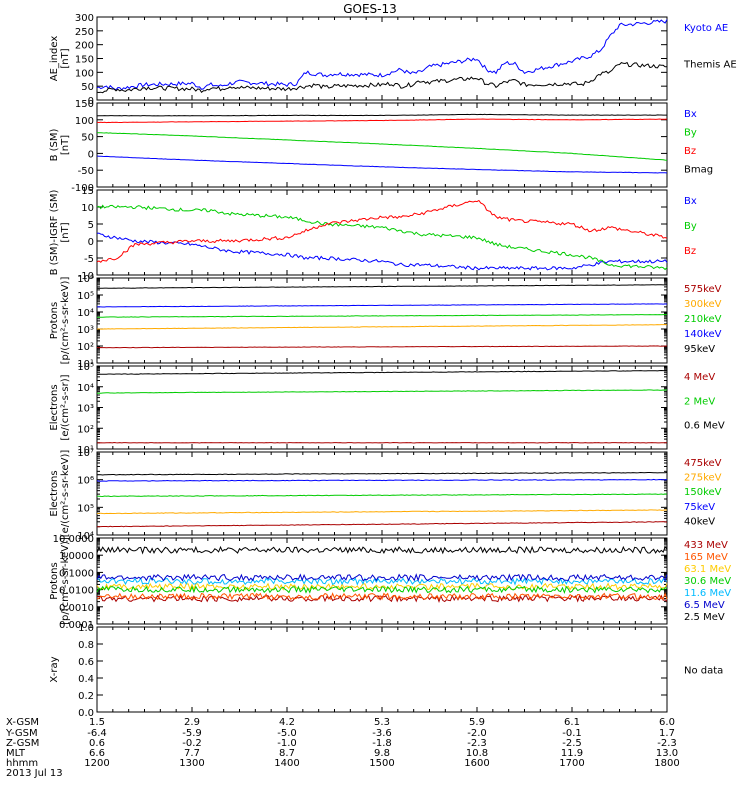 The width and height of the screenshot is (750, 800). I want to click on ephemeris-value: 4.2, so click(287, 722).